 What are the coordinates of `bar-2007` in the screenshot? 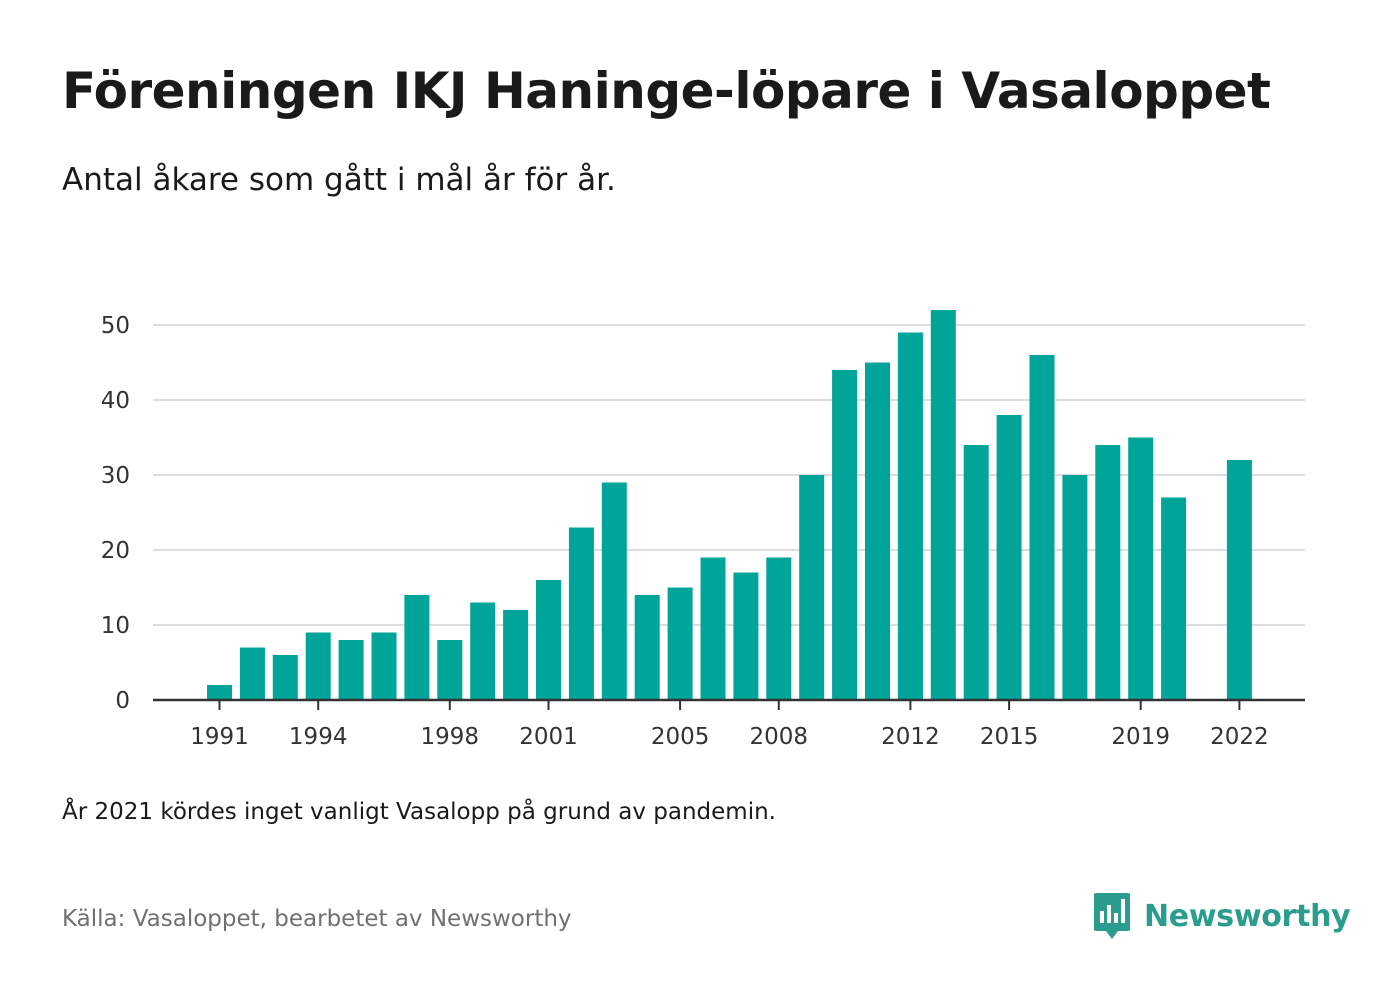 It's located at (746, 636).